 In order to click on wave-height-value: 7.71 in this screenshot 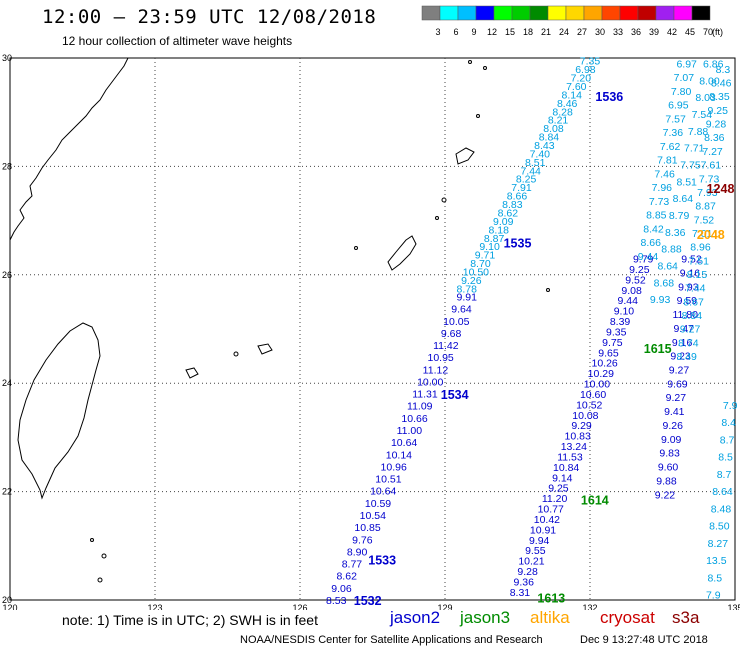, I will do `click(694, 149)`.